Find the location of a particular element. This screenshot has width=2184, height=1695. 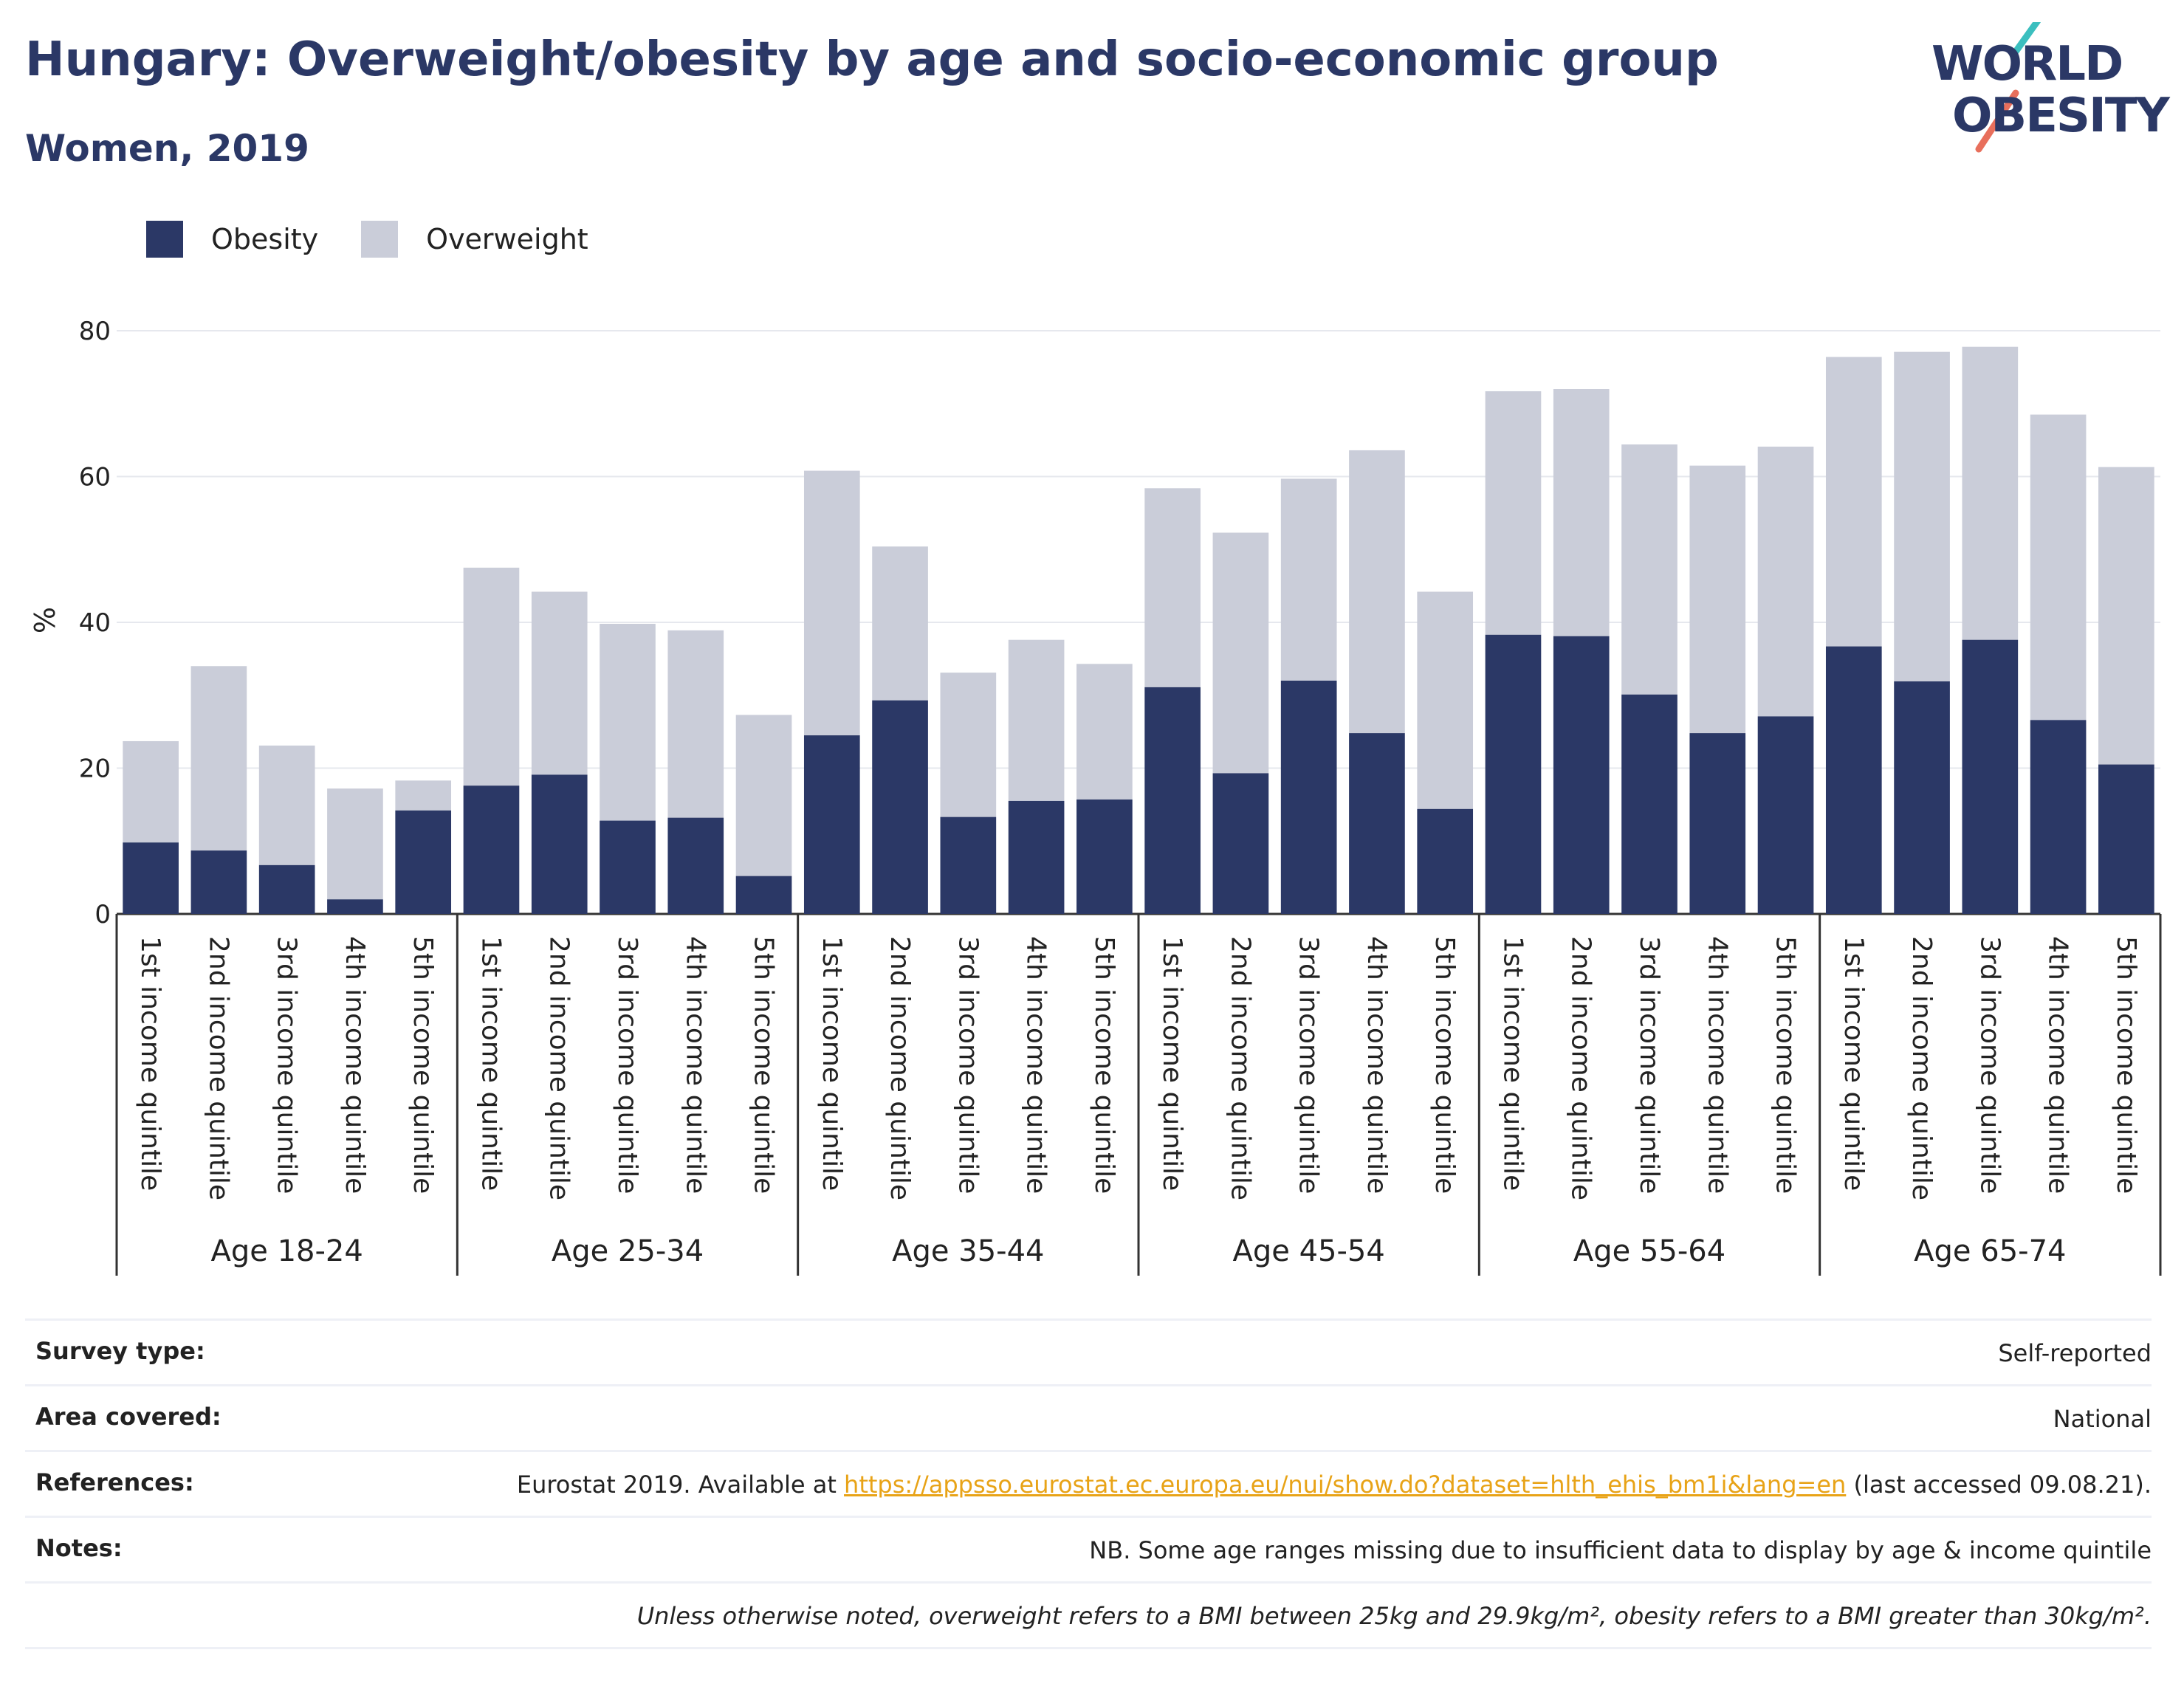

y-tick-label: 80 is located at coordinates (95, 331).